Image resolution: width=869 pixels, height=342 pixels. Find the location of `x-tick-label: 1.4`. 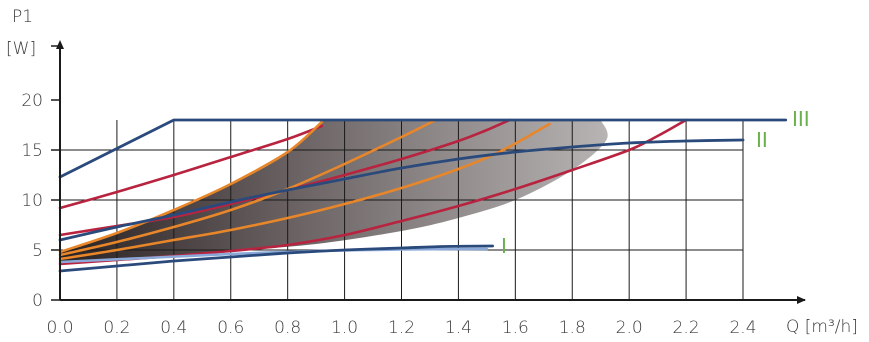

x-tick-label: 1.4 is located at coordinates (458, 328).